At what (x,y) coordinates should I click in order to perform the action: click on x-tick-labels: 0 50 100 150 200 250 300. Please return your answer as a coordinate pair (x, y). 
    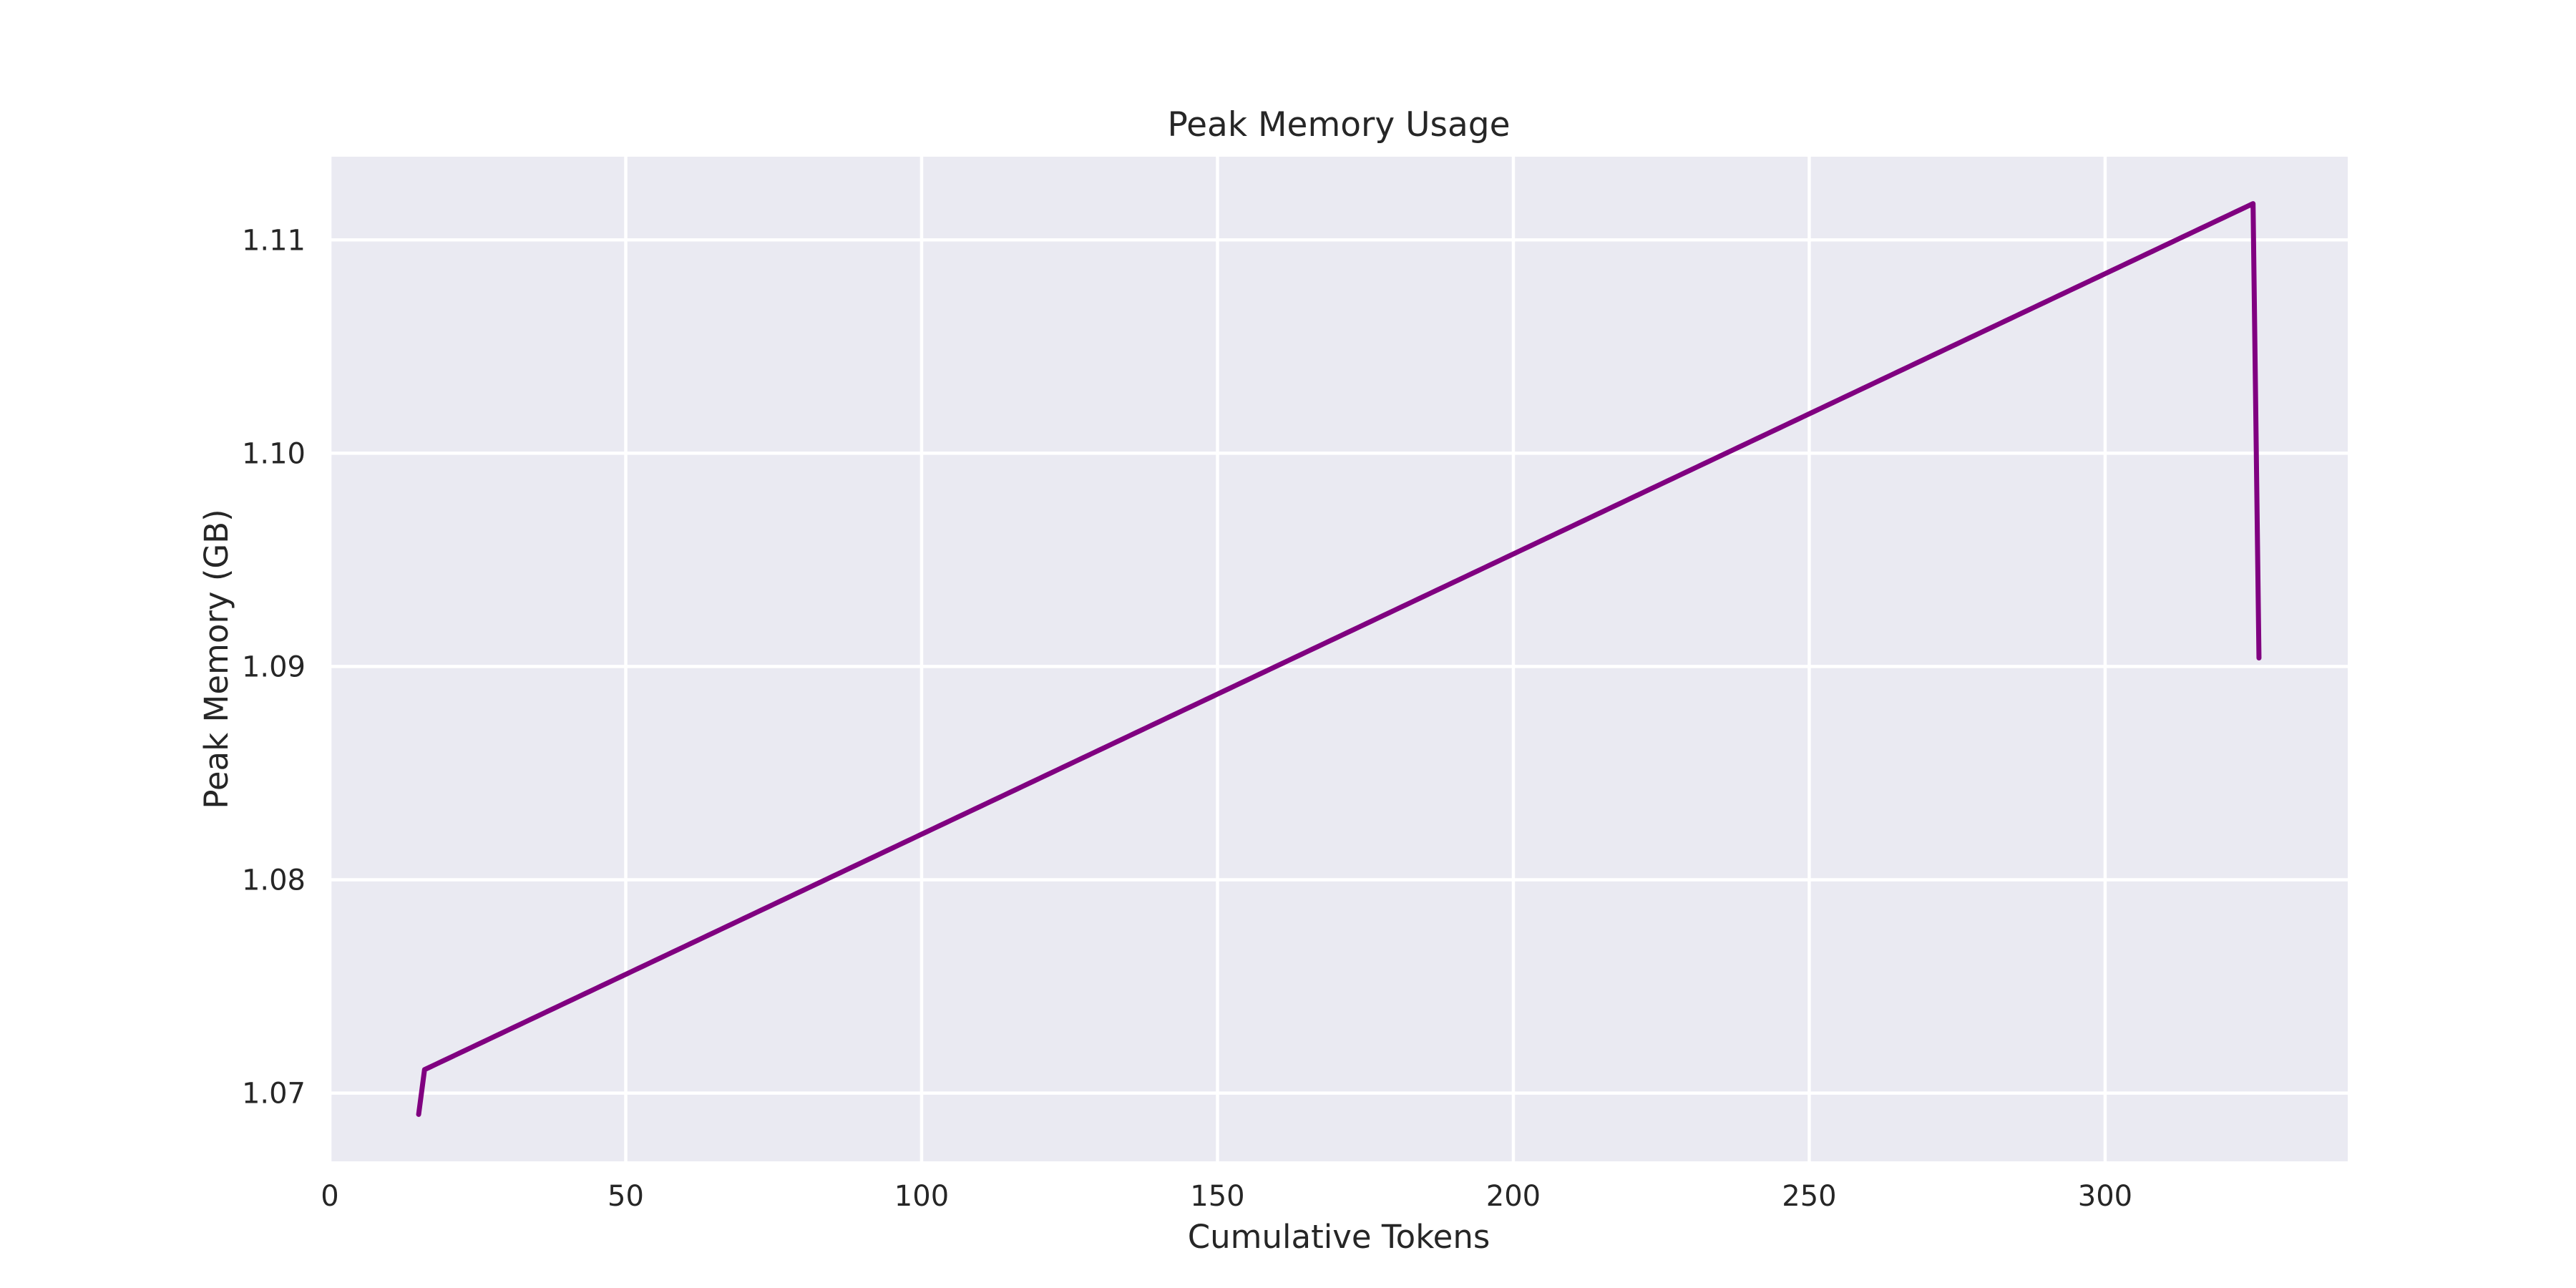
    Looking at the image, I should click on (1226, 1196).